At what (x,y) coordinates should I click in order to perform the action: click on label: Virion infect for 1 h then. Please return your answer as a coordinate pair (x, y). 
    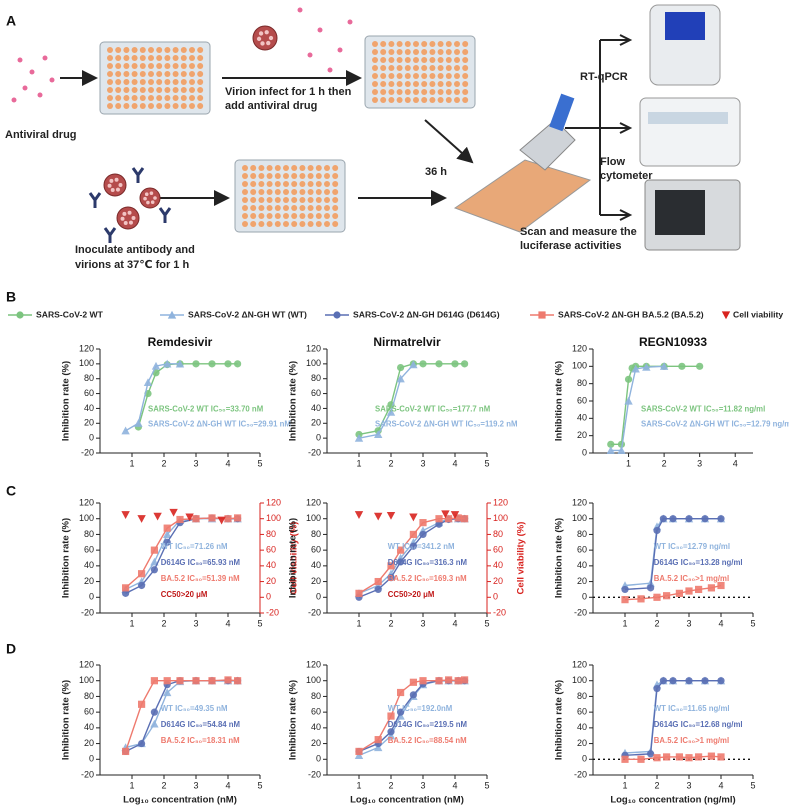
    Looking at the image, I should click on (288, 92).